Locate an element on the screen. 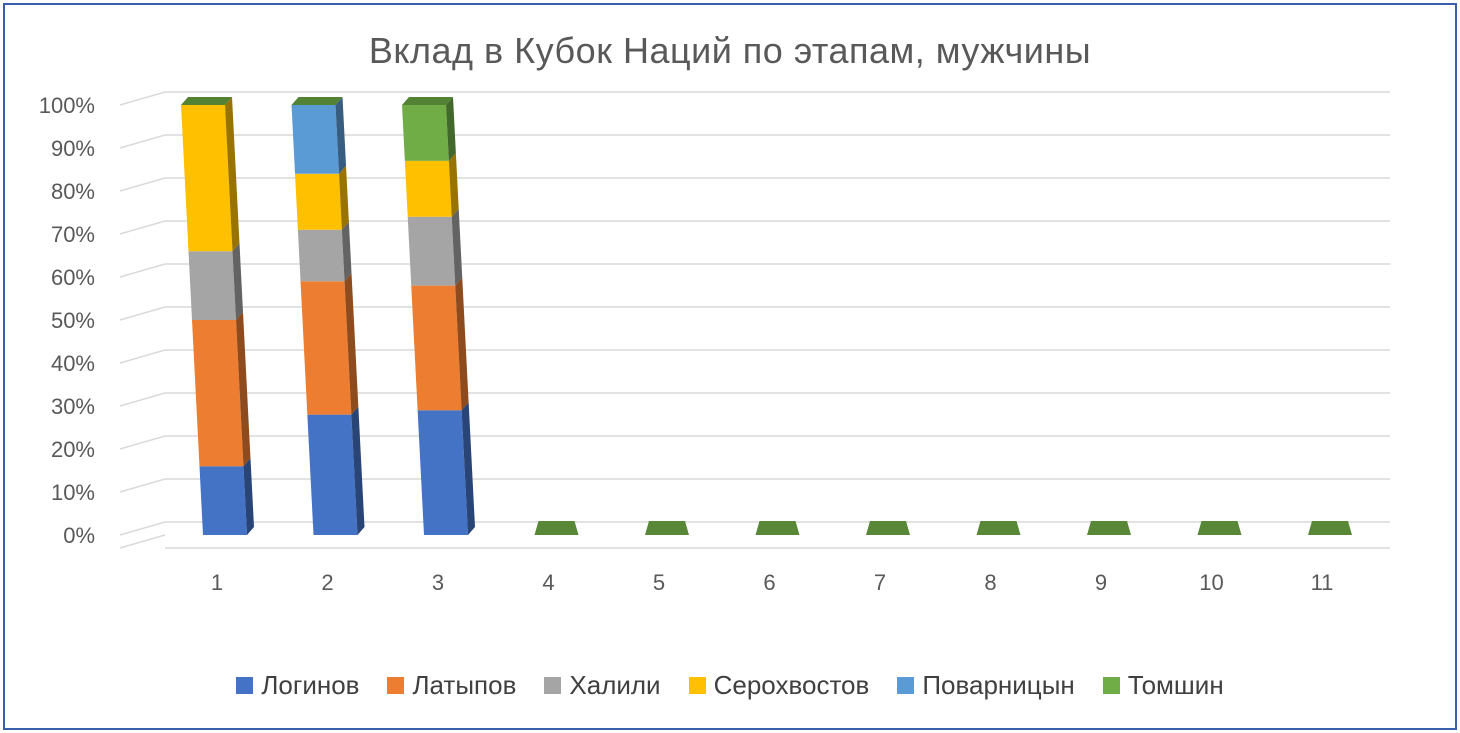  bar-segment-Поварницын is located at coordinates (315, 139).